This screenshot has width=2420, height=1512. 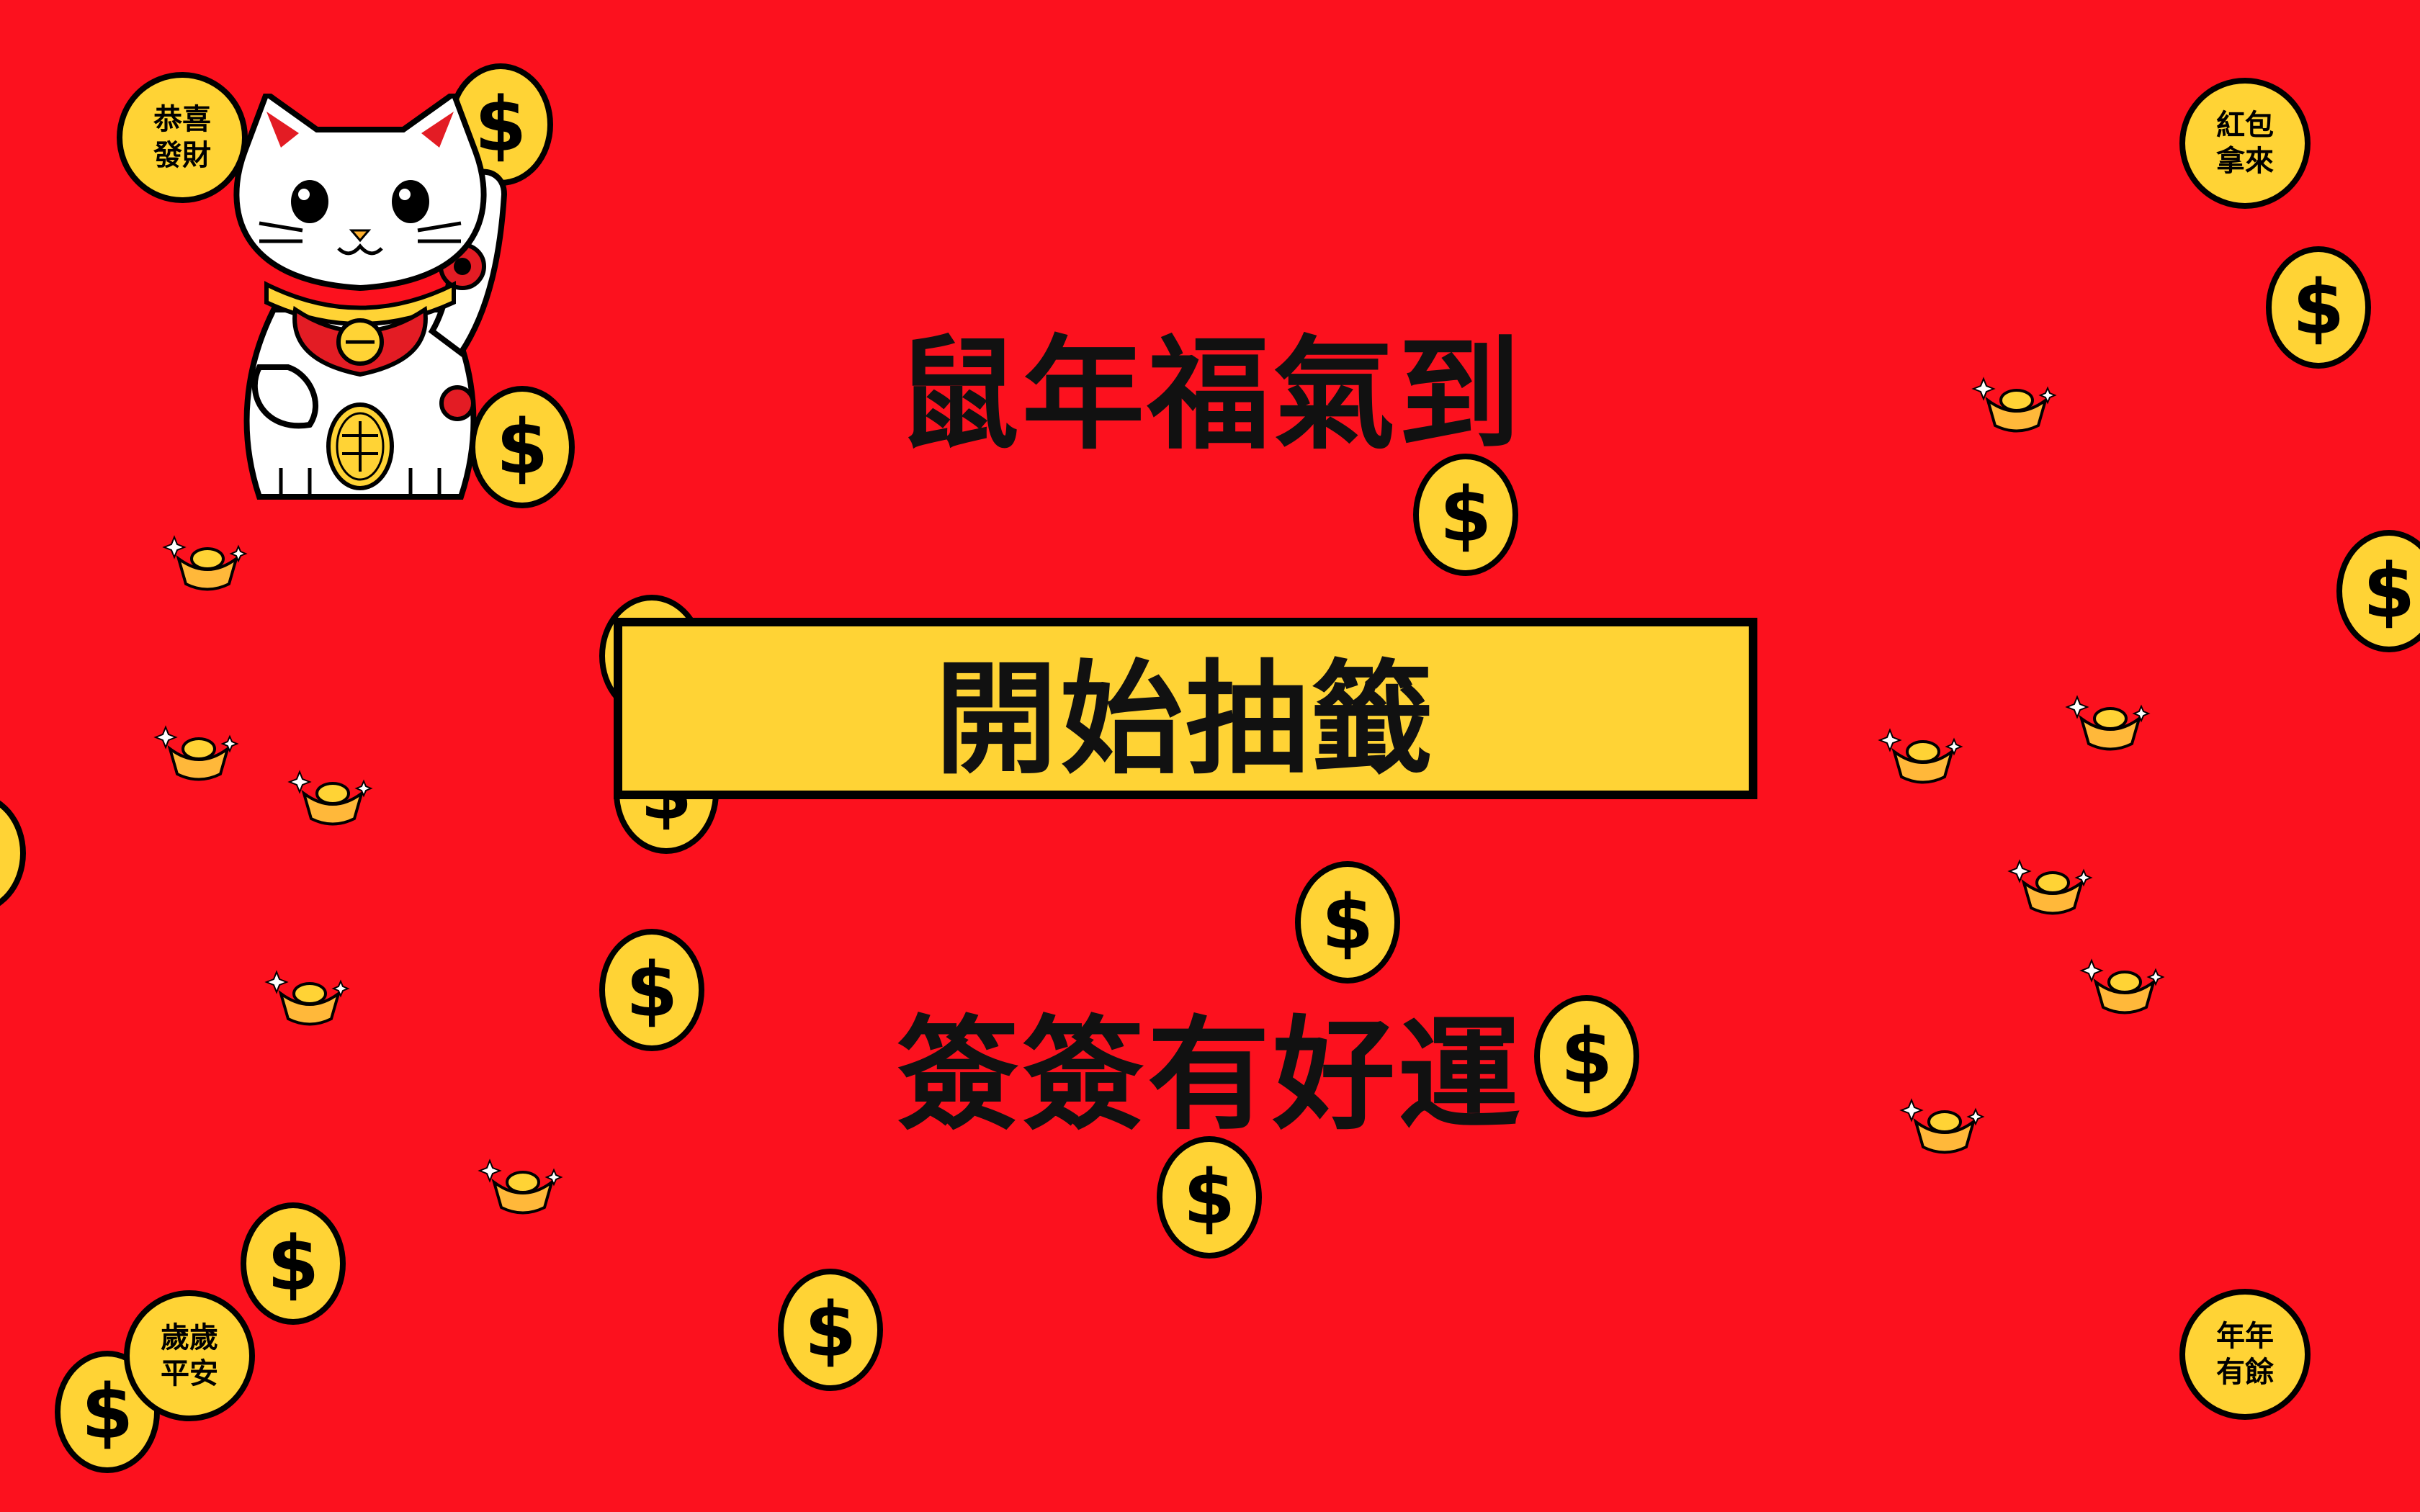 I want to click on badge-top-right: 紅包 拿來, so click(x=2245, y=143).